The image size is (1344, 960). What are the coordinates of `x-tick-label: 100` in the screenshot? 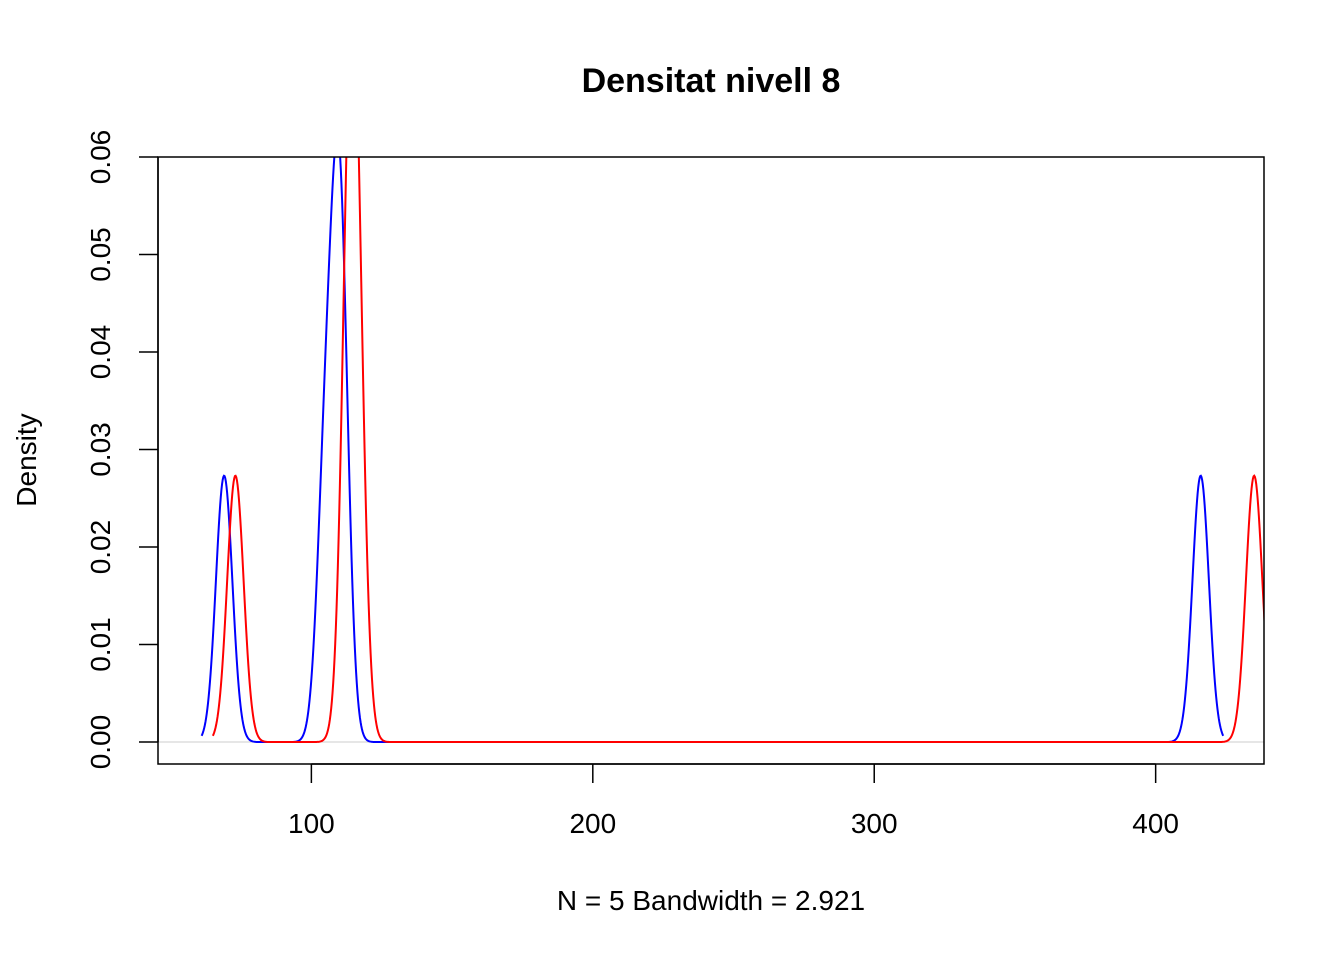 It's located at (311, 823).